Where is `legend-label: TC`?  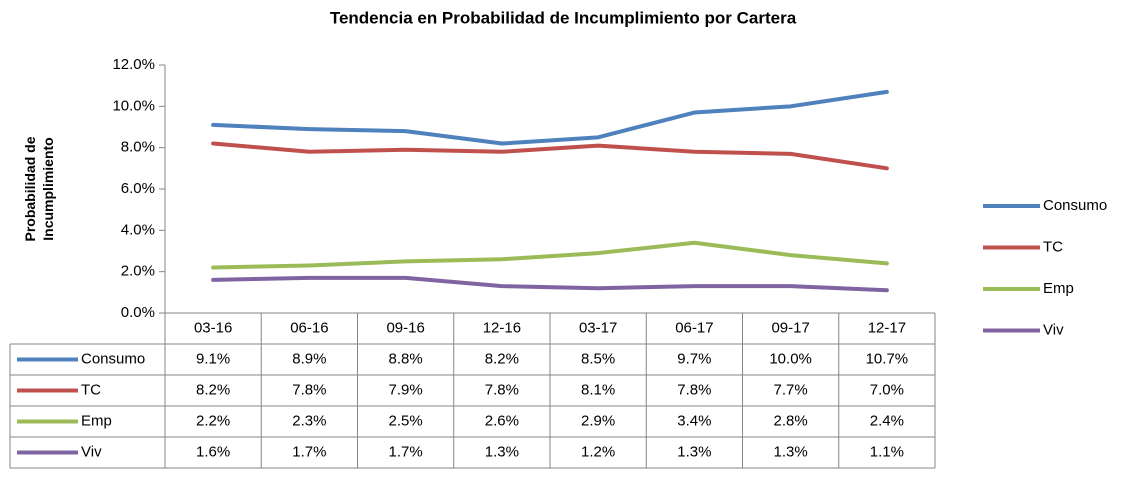 legend-label: TC is located at coordinates (1053, 246).